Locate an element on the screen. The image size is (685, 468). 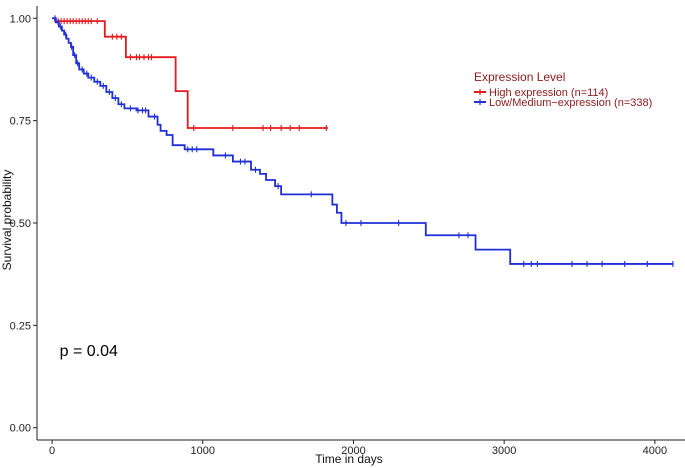
y-tick-label: 0.00 is located at coordinates (20, 429).